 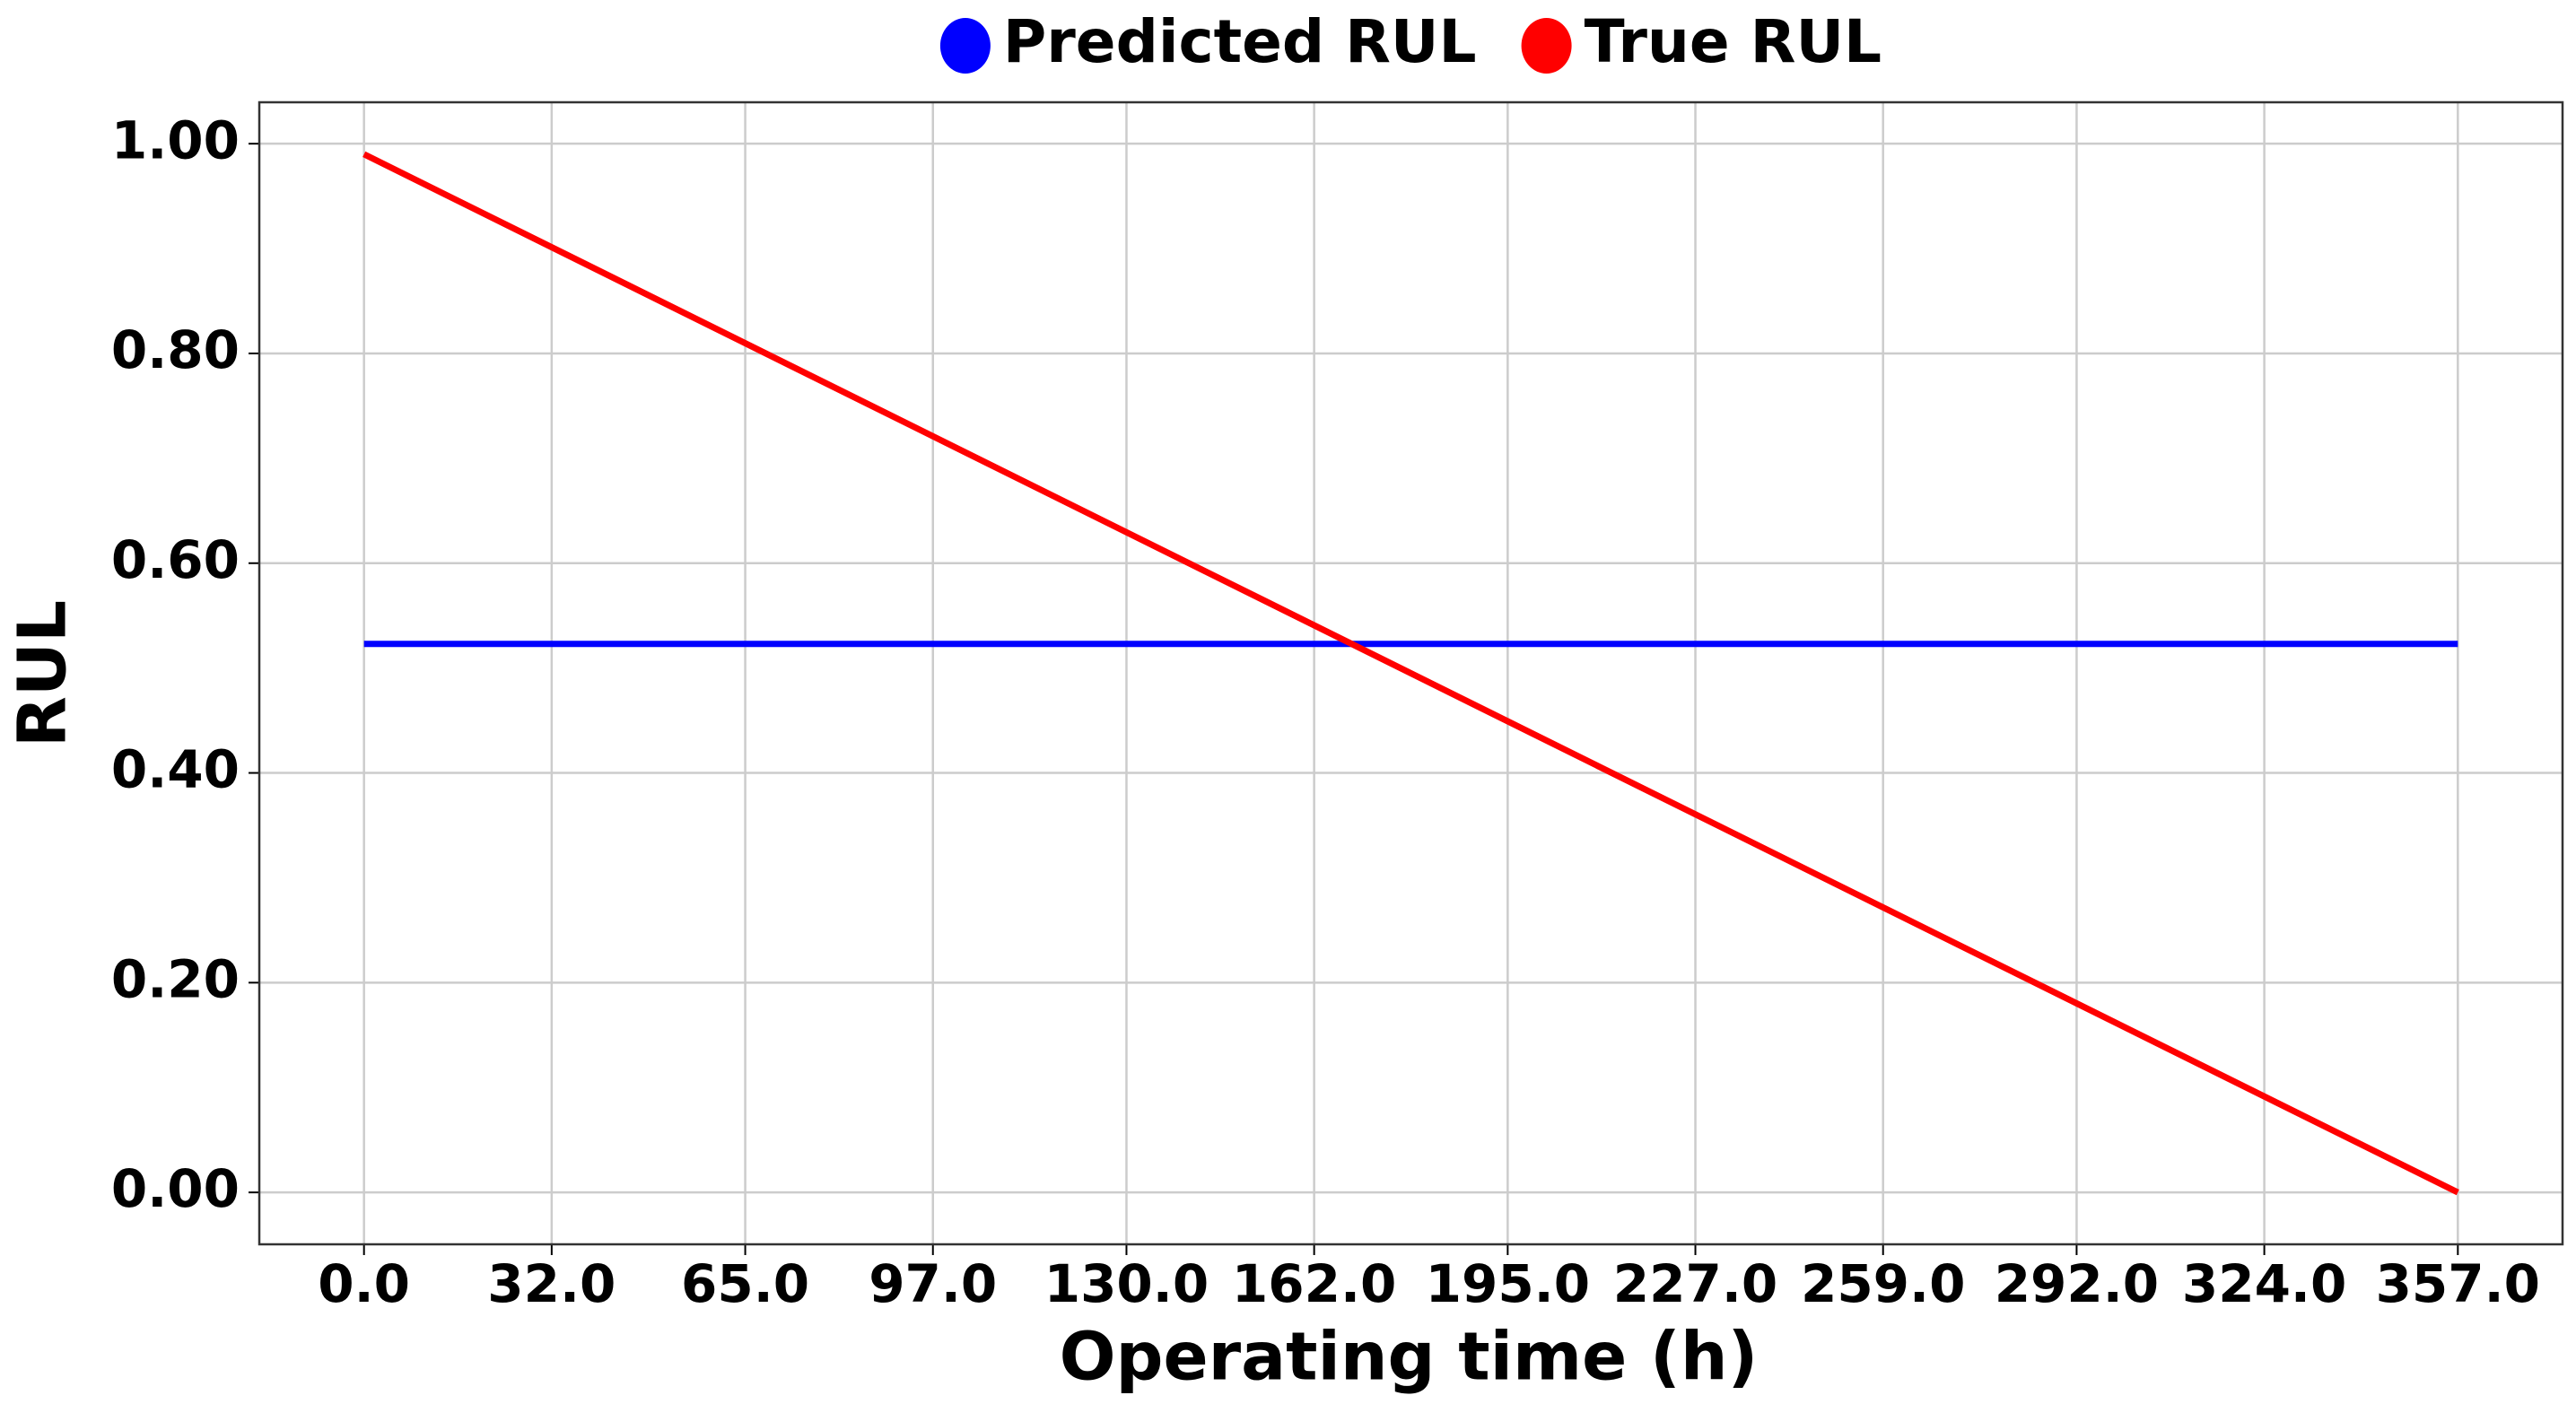 What do you see at coordinates (2264, 1283) in the screenshot?
I see `x-tick-label: 324.0` at bounding box center [2264, 1283].